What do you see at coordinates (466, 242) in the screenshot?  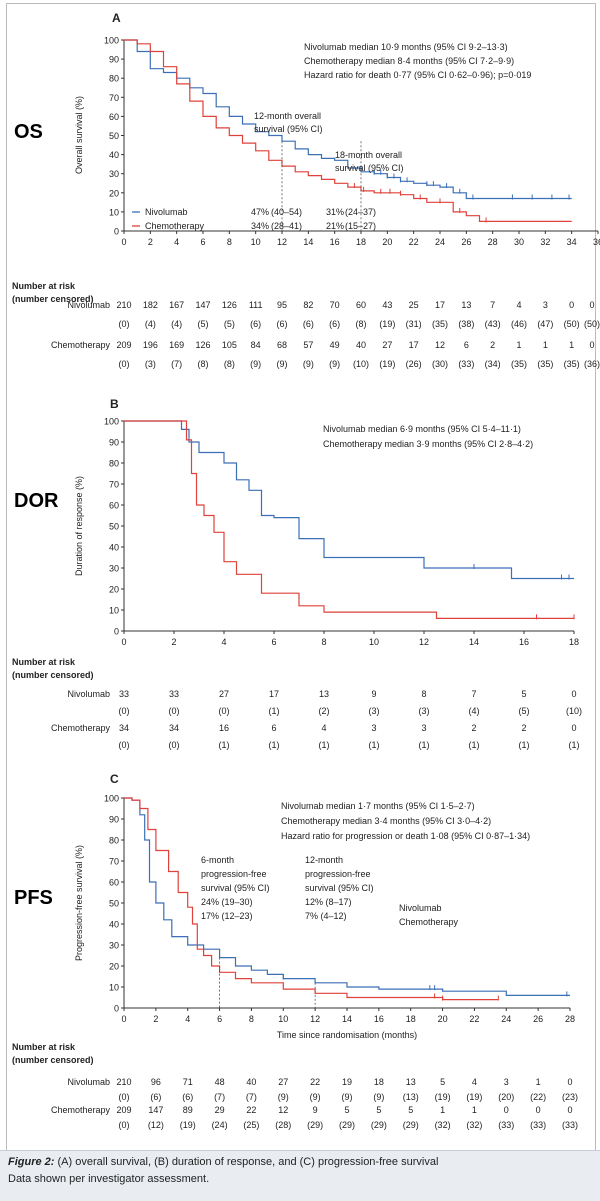 I see `x-tick-label: 26` at bounding box center [466, 242].